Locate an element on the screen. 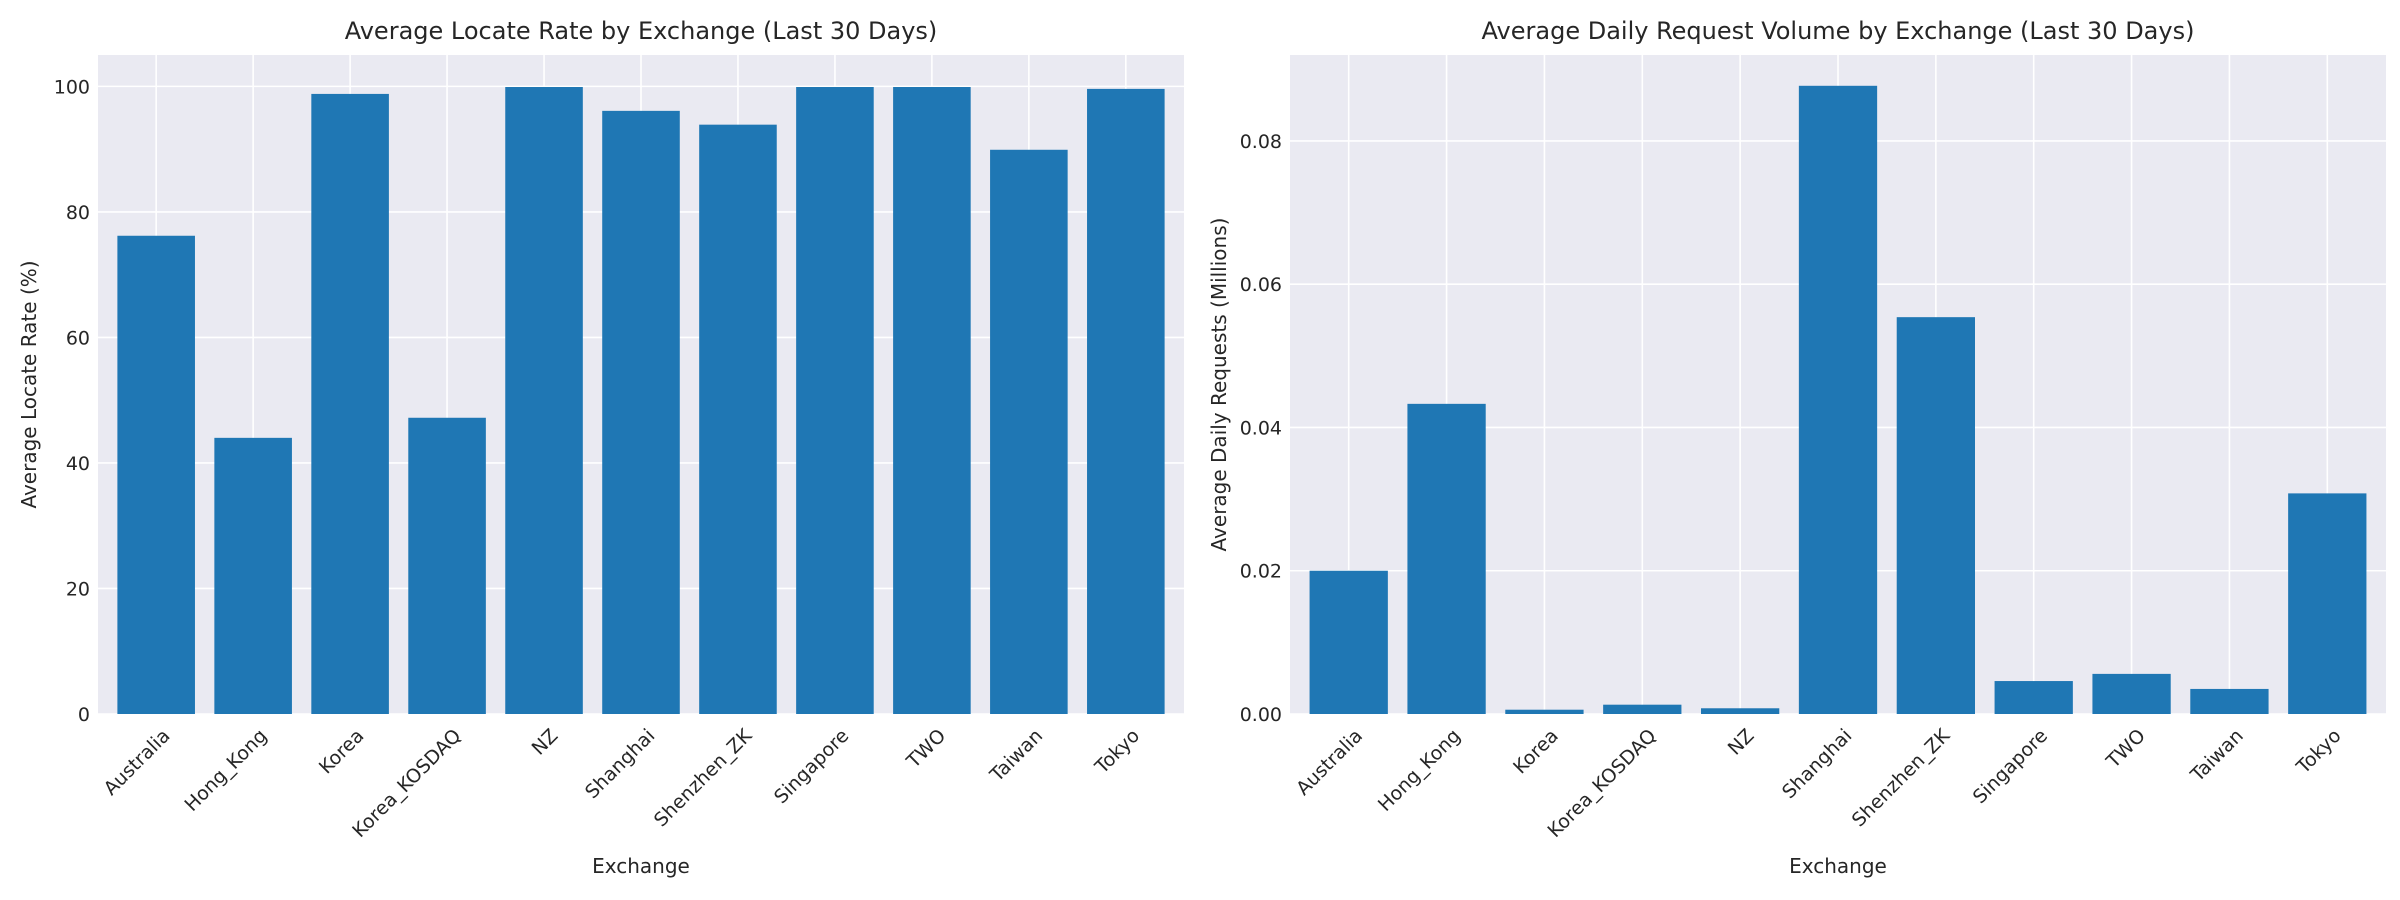 The image size is (2400, 900). y-axis-label: Average Daily Requests (Millions) is located at coordinates (1219, 385).